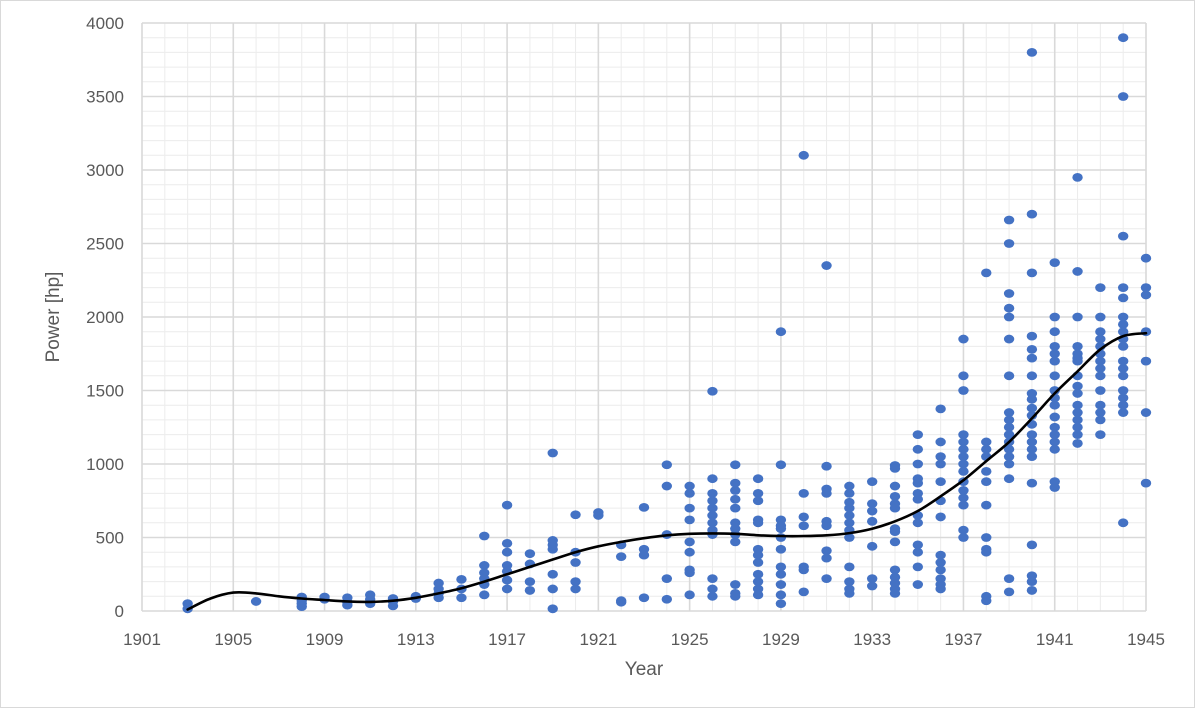 This screenshot has height=709, width=1195. I want to click on y-tick-labels: 0 500 1000 1500 2000 2500 3000 3500 4000, so click(105, 317).